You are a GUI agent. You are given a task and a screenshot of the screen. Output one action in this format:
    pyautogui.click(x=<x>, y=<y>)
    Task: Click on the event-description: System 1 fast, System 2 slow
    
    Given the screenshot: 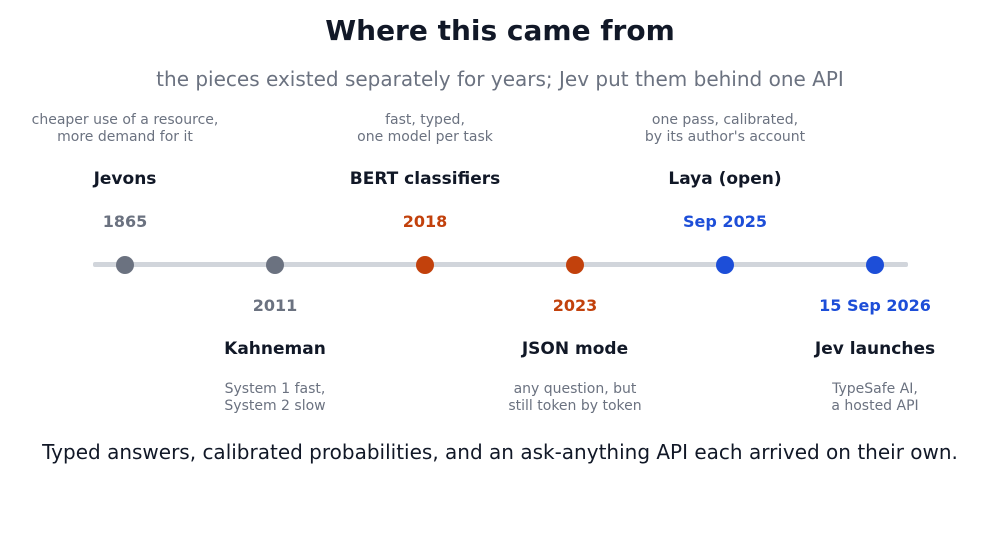 What is the action you would take?
    pyautogui.click(x=275, y=398)
    